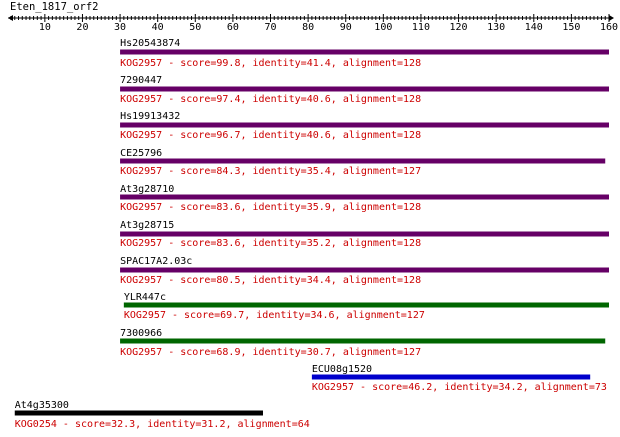 The height and width of the screenshot is (437, 620). What do you see at coordinates (611, 18) in the screenshot?
I see `ruler-right-arrow` at bounding box center [611, 18].